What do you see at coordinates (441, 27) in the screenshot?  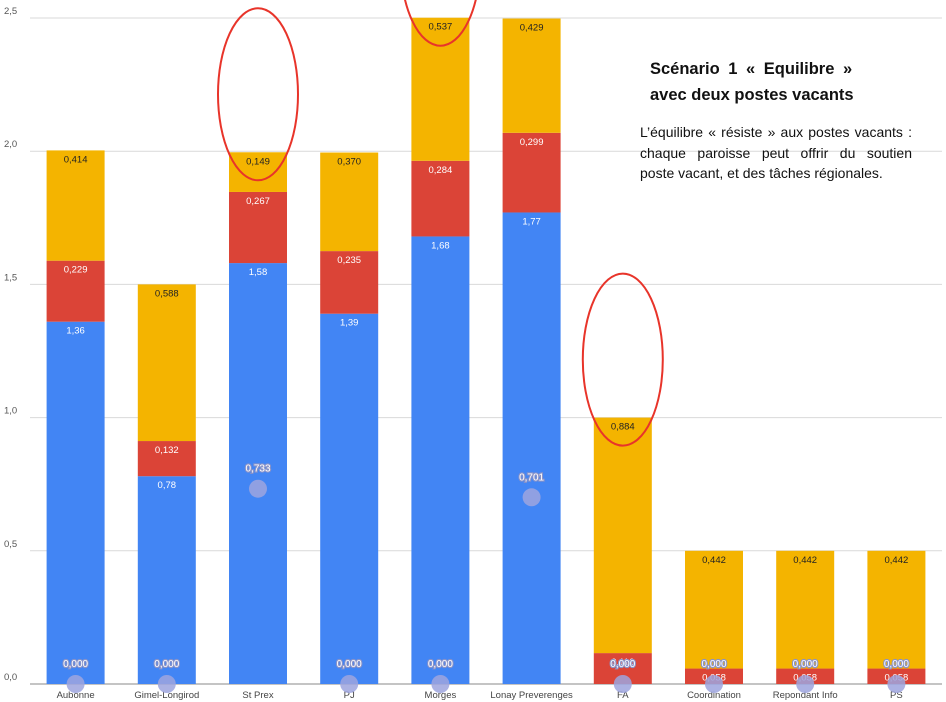 I see `data-label: 0,537` at bounding box center [441, 27].